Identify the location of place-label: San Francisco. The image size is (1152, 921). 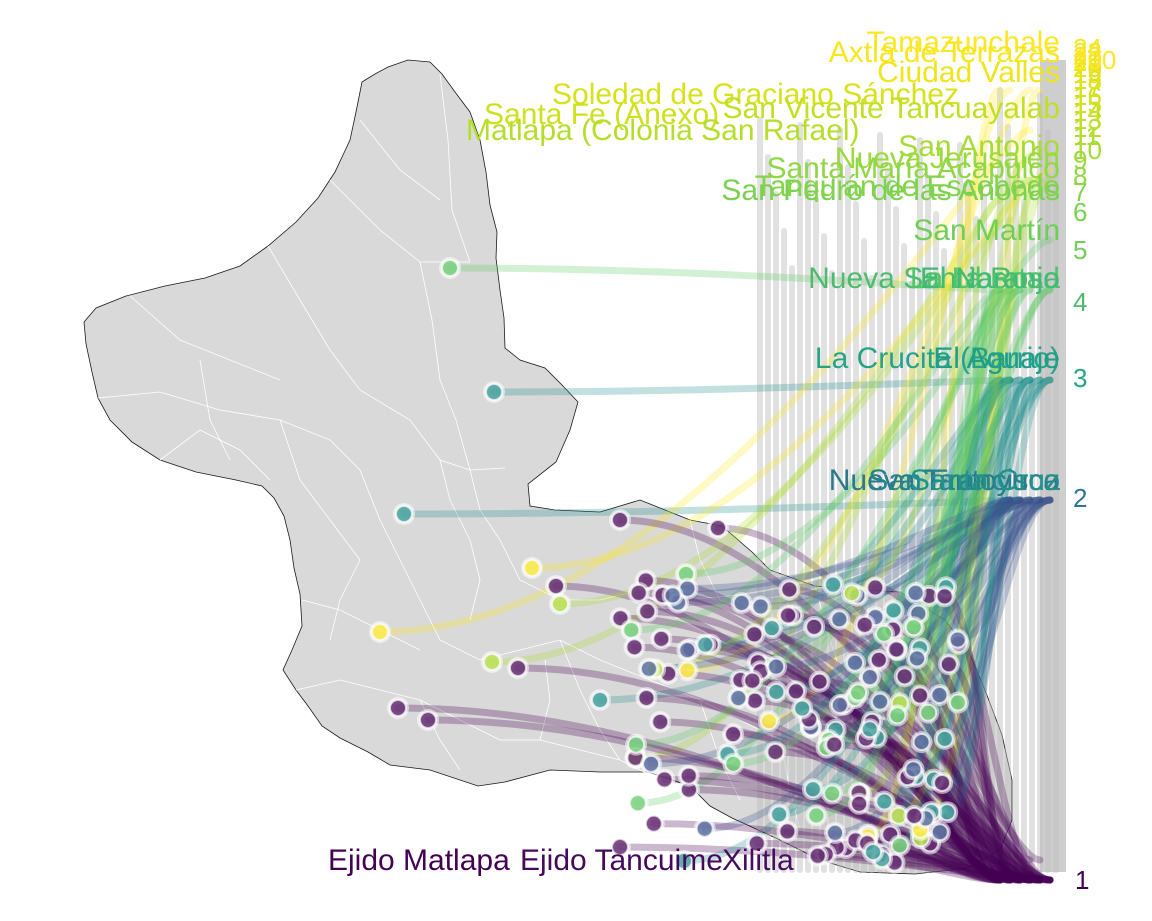
(964, 480).